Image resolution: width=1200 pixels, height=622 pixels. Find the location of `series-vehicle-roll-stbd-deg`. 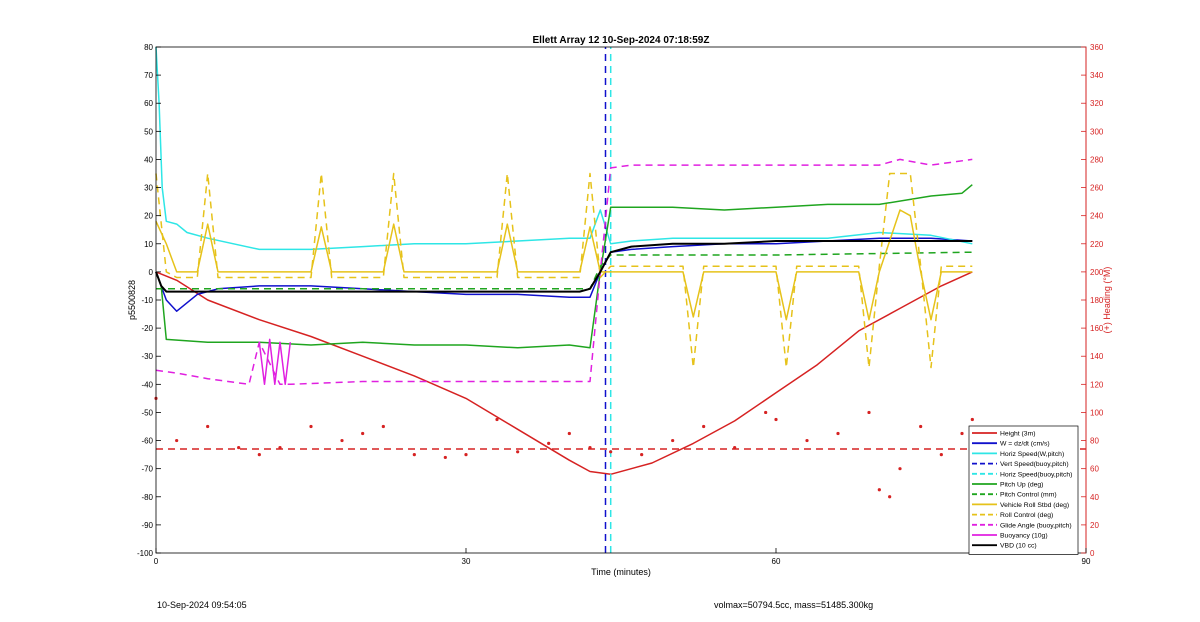

series-vehicle-roll-stbd-deg is located at coordinates (564, 265).